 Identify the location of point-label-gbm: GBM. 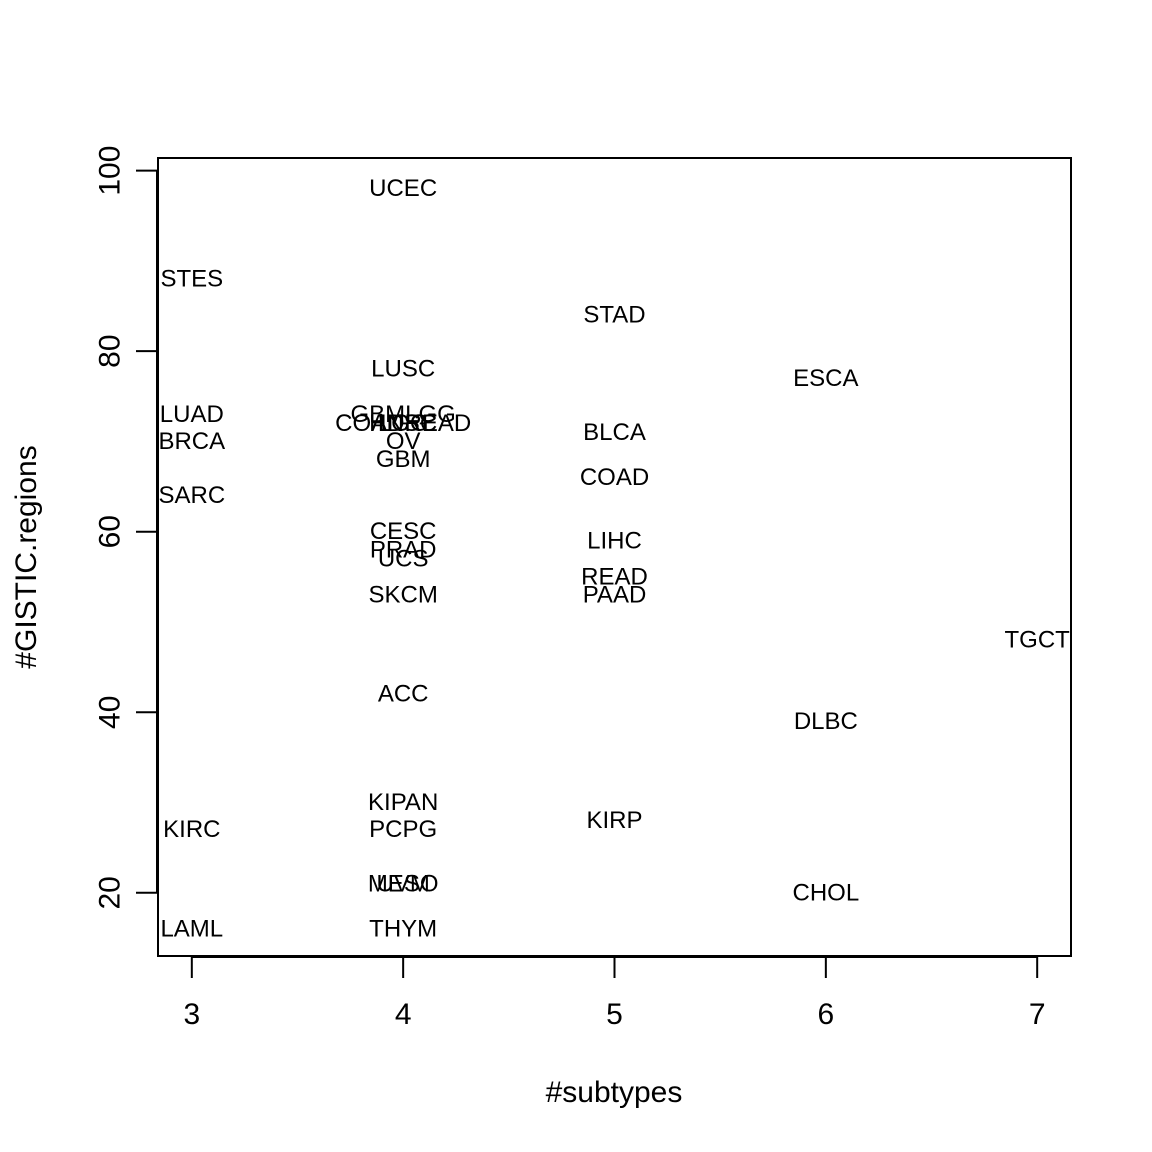
(403, 459).